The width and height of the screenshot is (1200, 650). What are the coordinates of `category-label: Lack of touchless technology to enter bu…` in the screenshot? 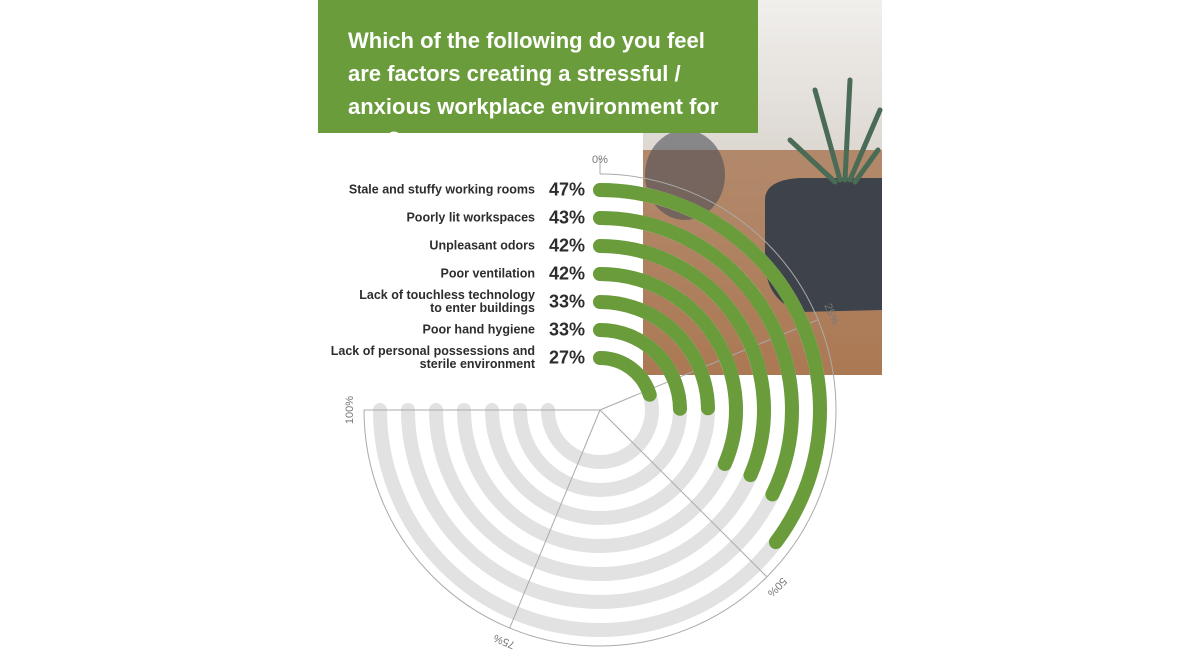 It's located at (447, 301).